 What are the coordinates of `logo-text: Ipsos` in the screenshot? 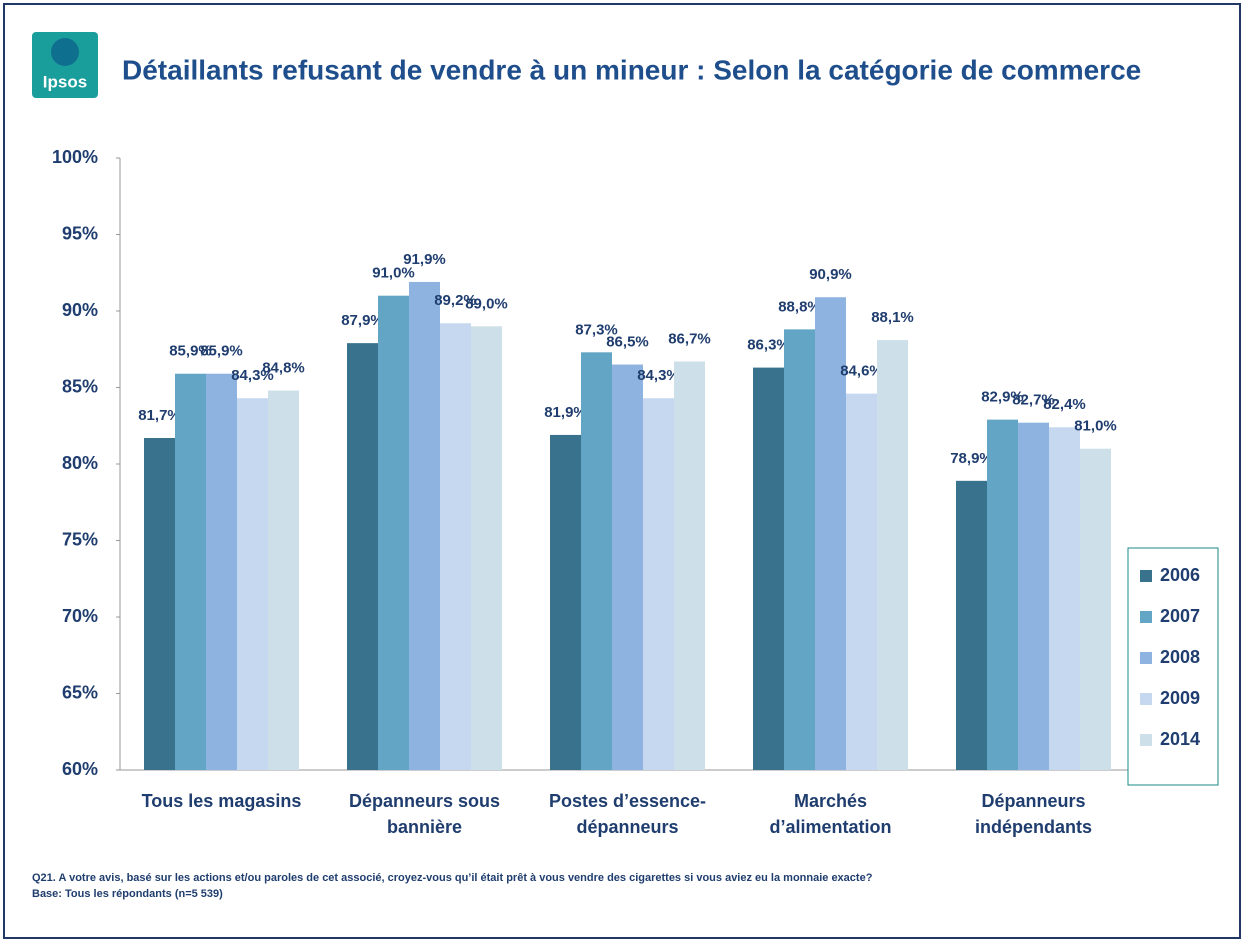 It's located at (65, 81).